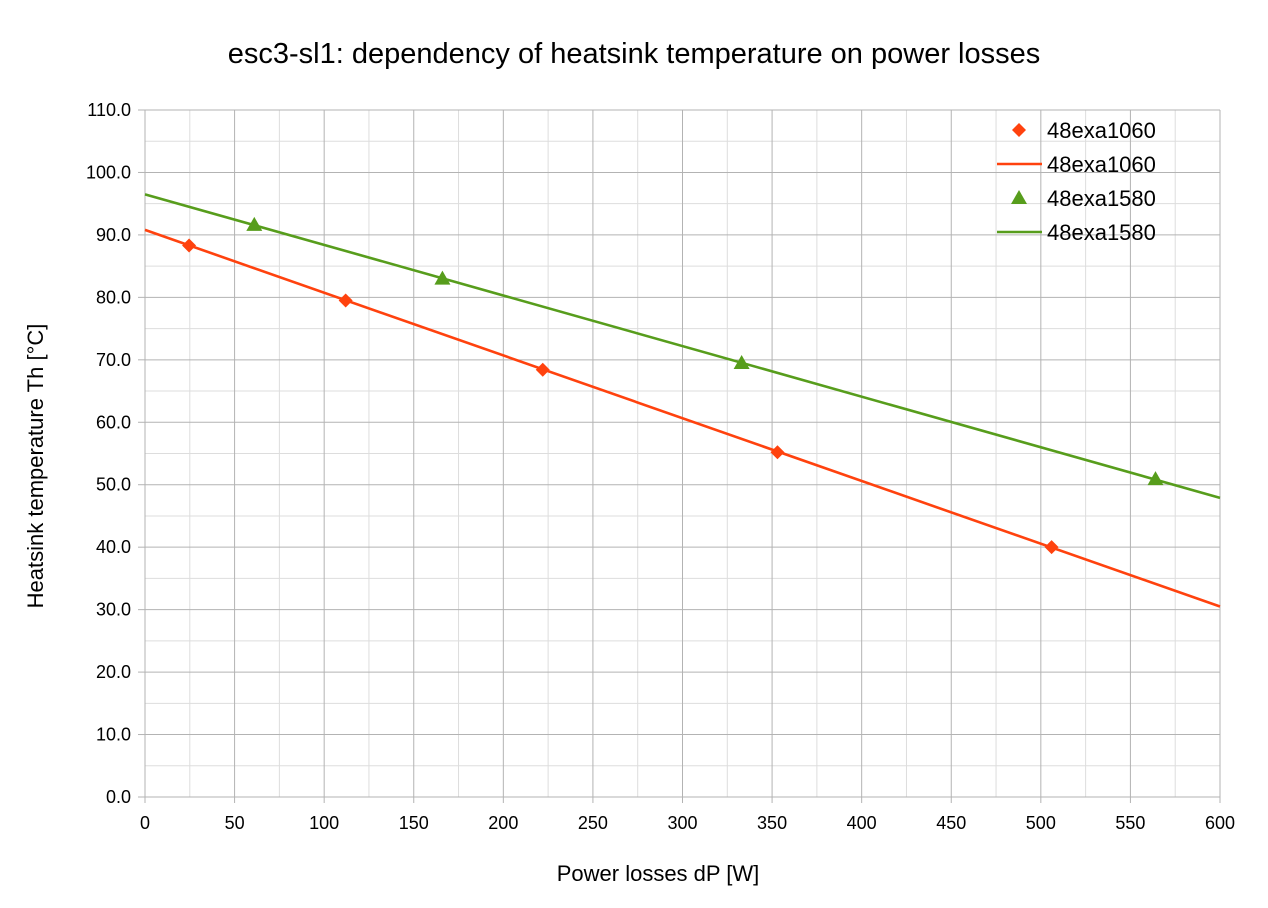 The height and width of the screenshot is (908, 1268). Describe the element at coordinates (1076, 181) in the screenshot. I see `legend: 48exa1060 48exa1060 48exa1580 48exa1580` at that location.